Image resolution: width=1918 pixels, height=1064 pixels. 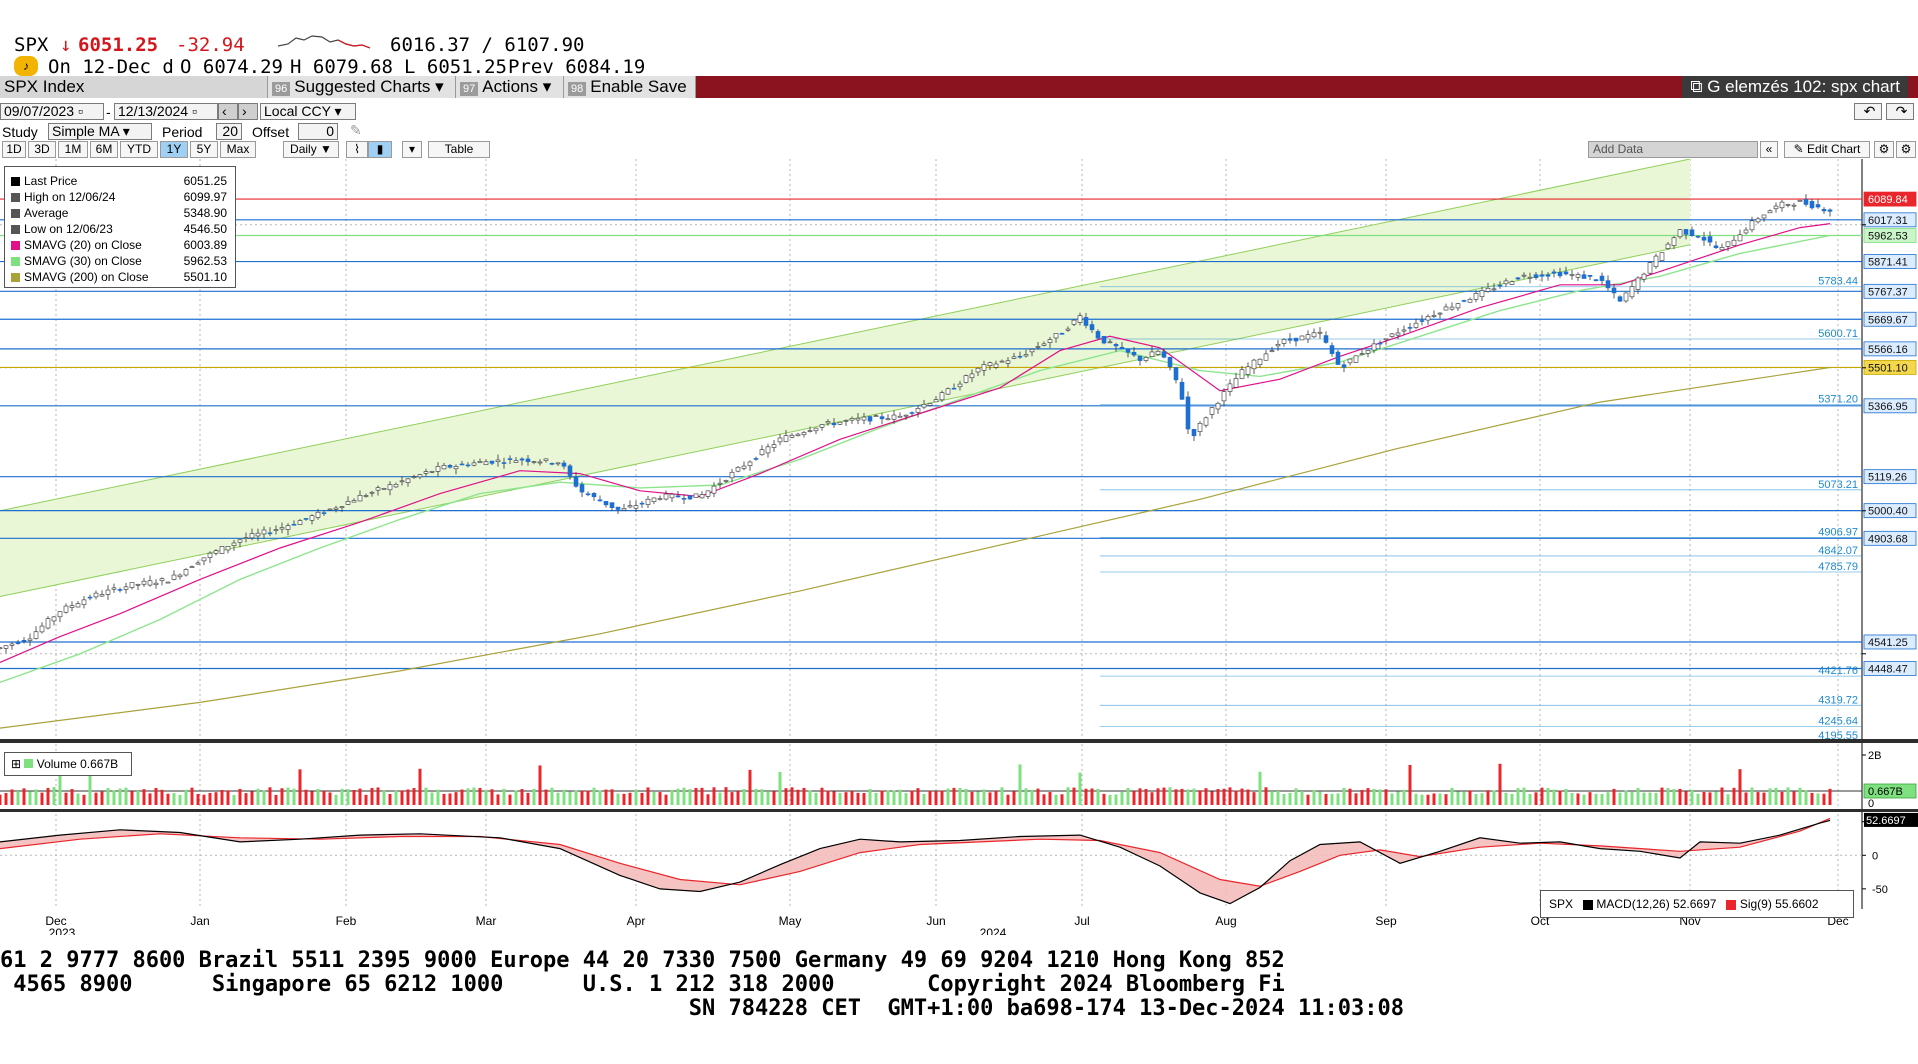 What do you see at coordinates (1673, 149) in the screenshot?
I see `add-data-field: Add Data` at bounding box center [1673, 149].